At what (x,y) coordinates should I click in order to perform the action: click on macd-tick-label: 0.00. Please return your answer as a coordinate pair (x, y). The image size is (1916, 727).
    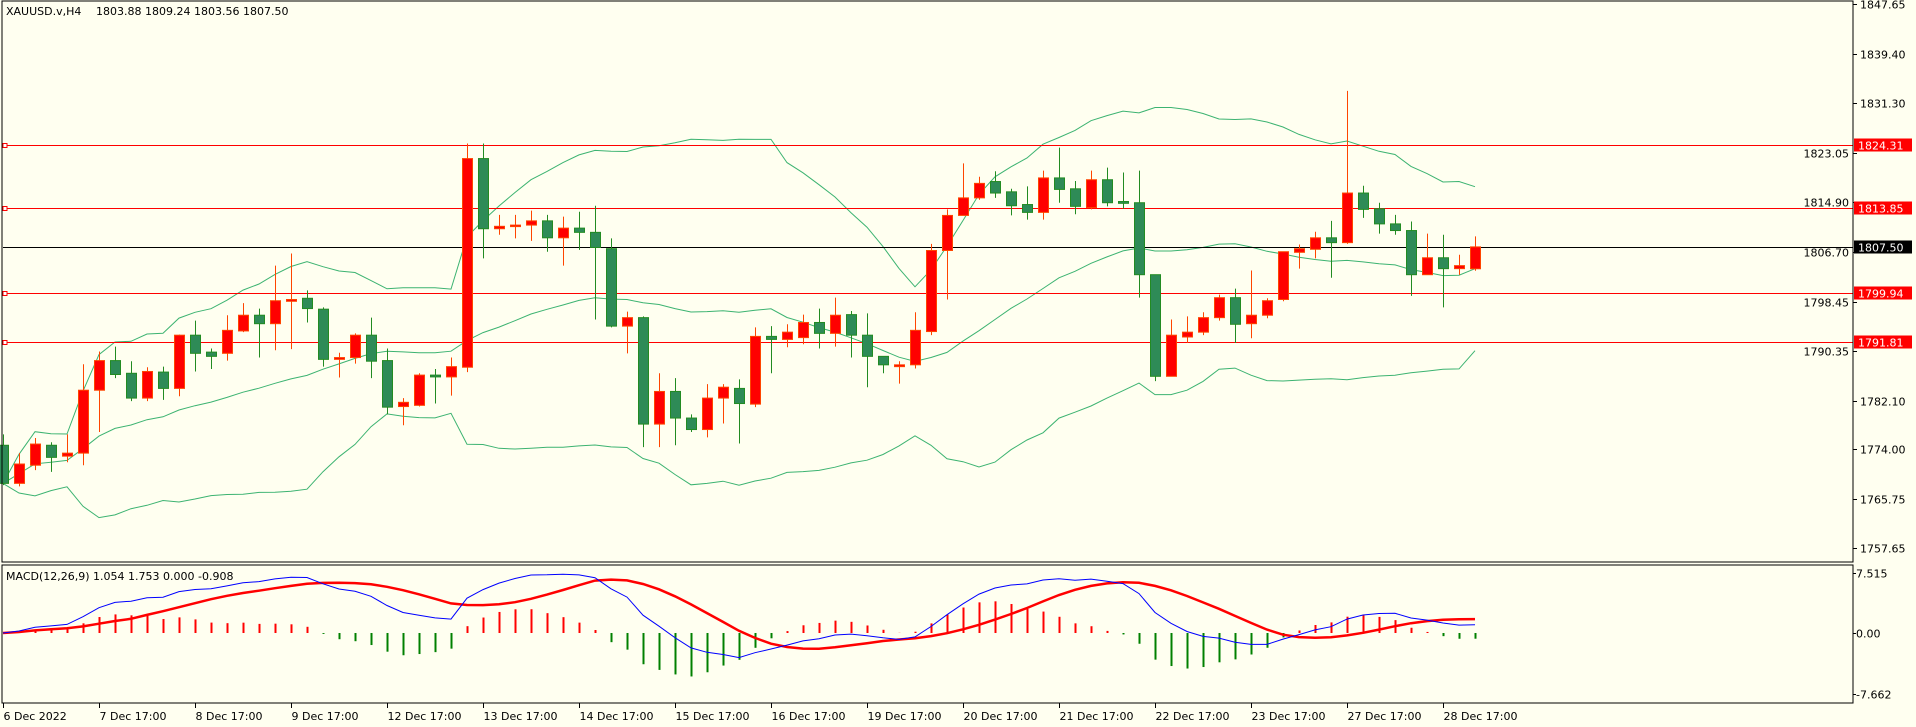
    Looking at the image, I should click on (1868, 634).